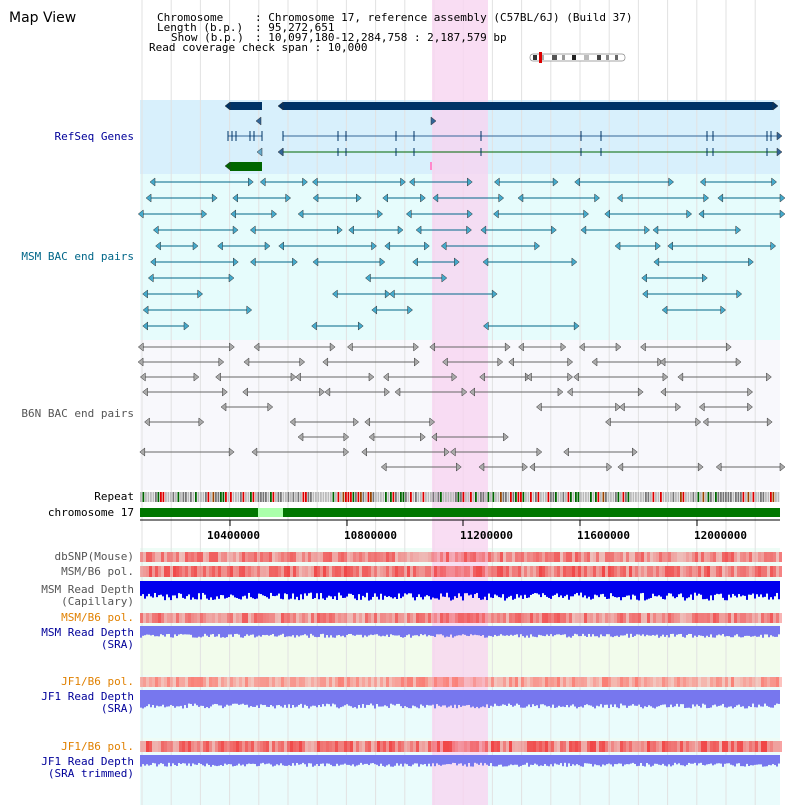 This screenshot has width=800, height=805. I want to click on track-label-jf1-trimmed: JF1 Read Depth, so click(87, 761).